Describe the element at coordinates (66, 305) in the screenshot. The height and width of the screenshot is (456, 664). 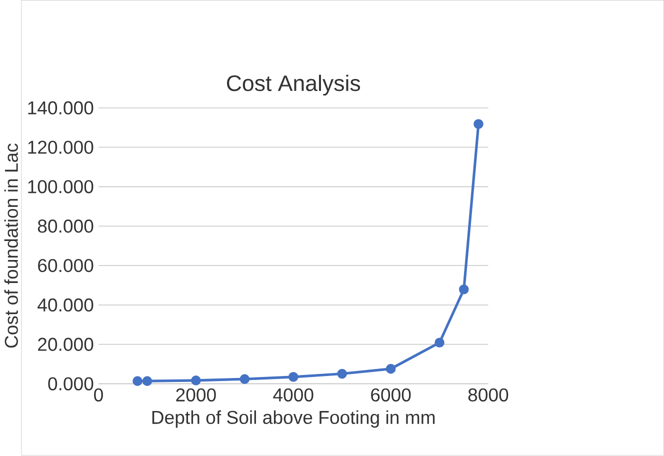
I see `y-tick-label: 40.000` at that location.